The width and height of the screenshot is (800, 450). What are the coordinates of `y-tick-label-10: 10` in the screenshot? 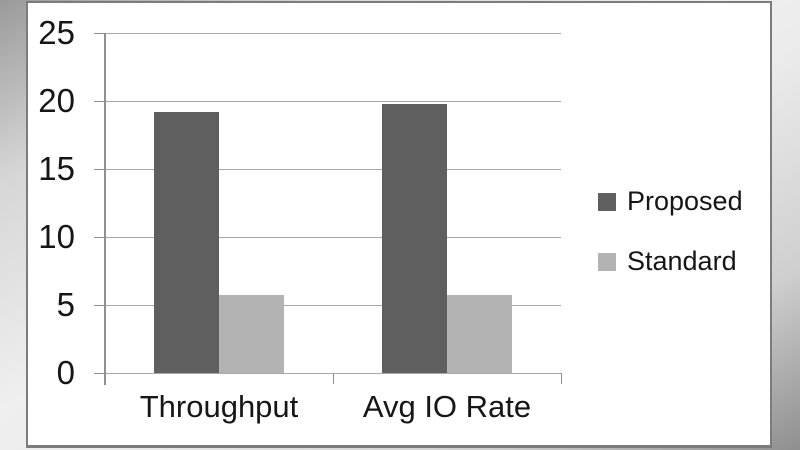 It's located at (56, 236).